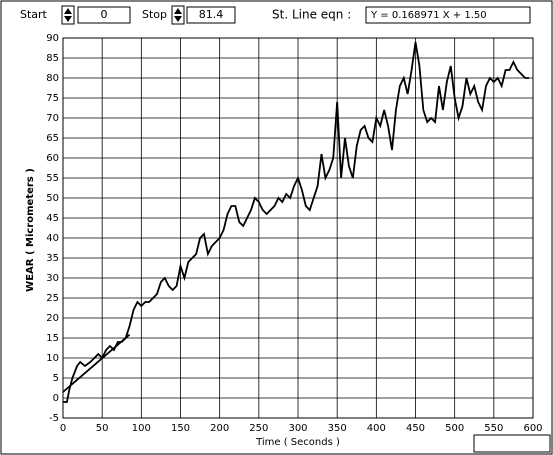 Image resolution: width=553 pixels, height=455 pixels. I want to click on y-tick-label: -5, so click(54, 418).